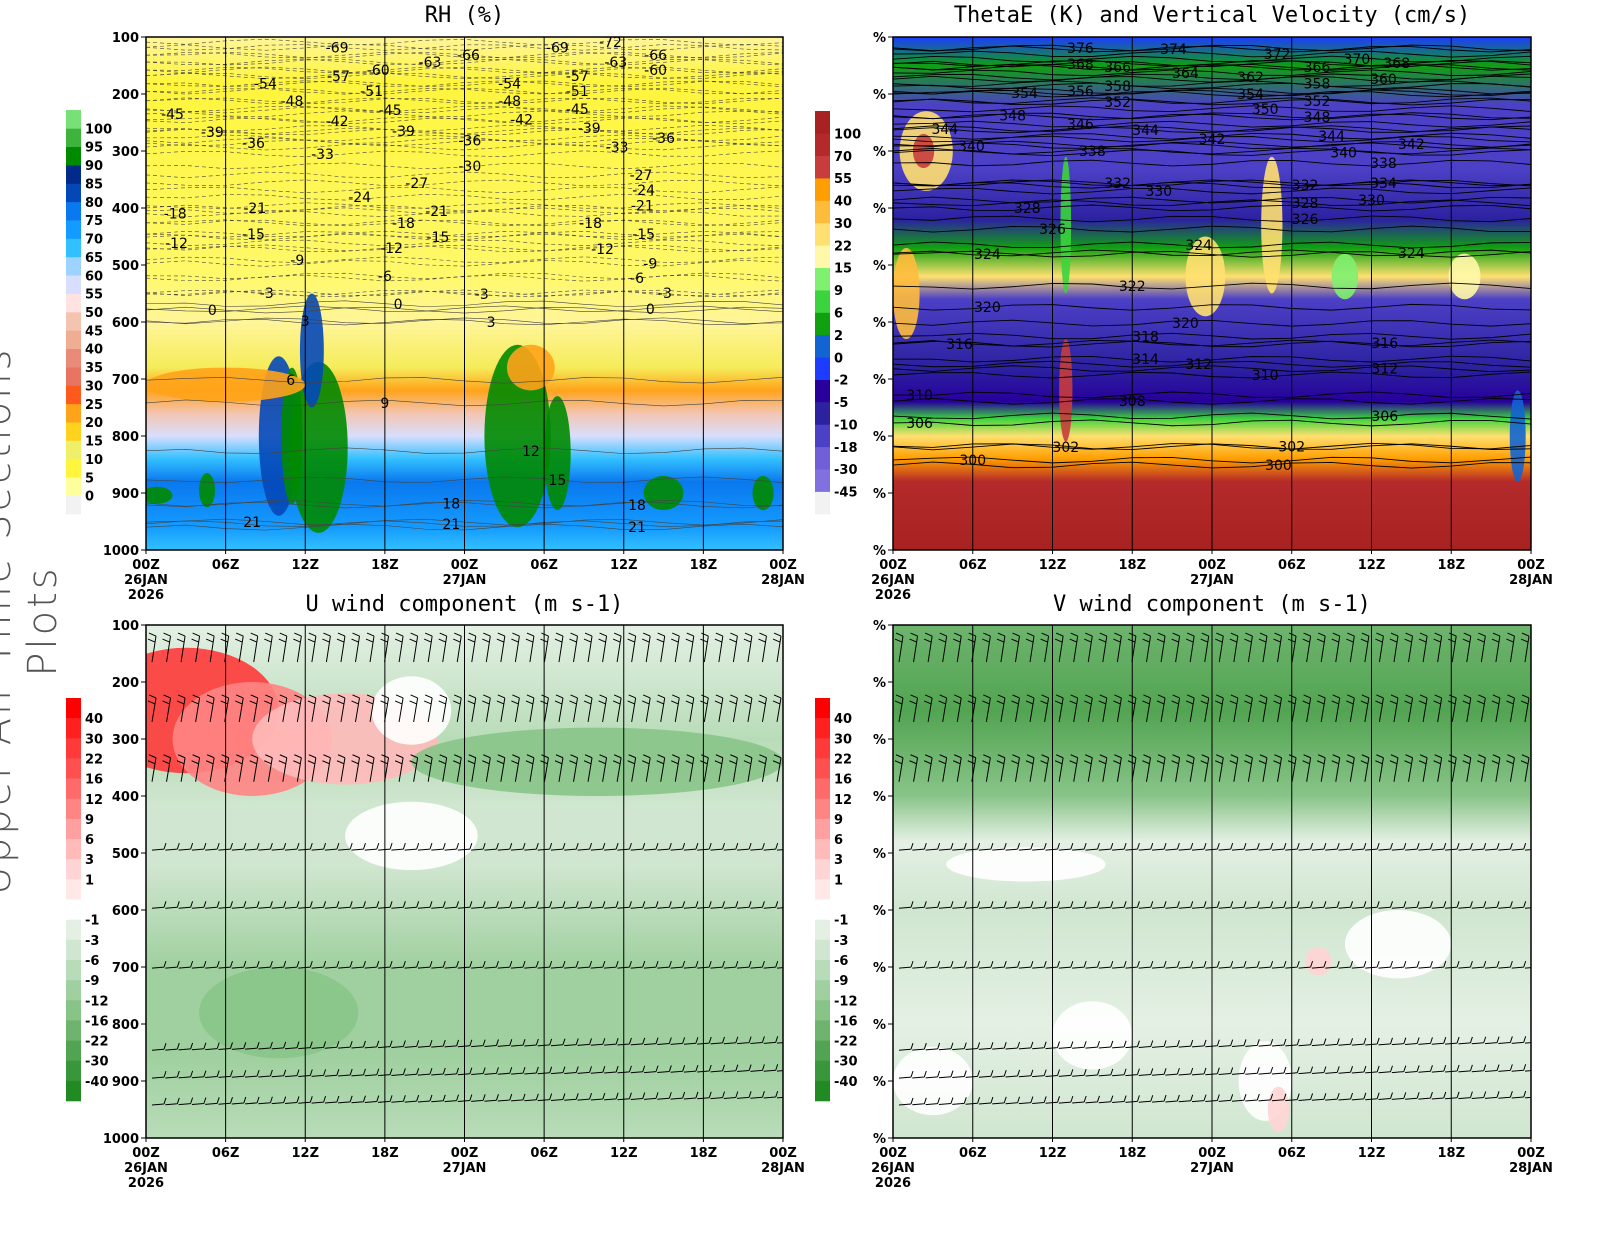  What do you see at coordinates (838, 336) in the screenshot?
I see `colorbar-label: 2` at bounding box center [838, 336].